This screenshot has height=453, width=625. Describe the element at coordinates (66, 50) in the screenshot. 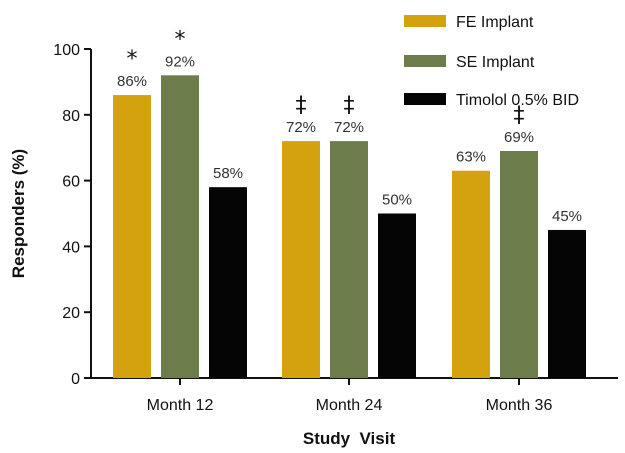

I see `y-tick-label: 100` at that location.